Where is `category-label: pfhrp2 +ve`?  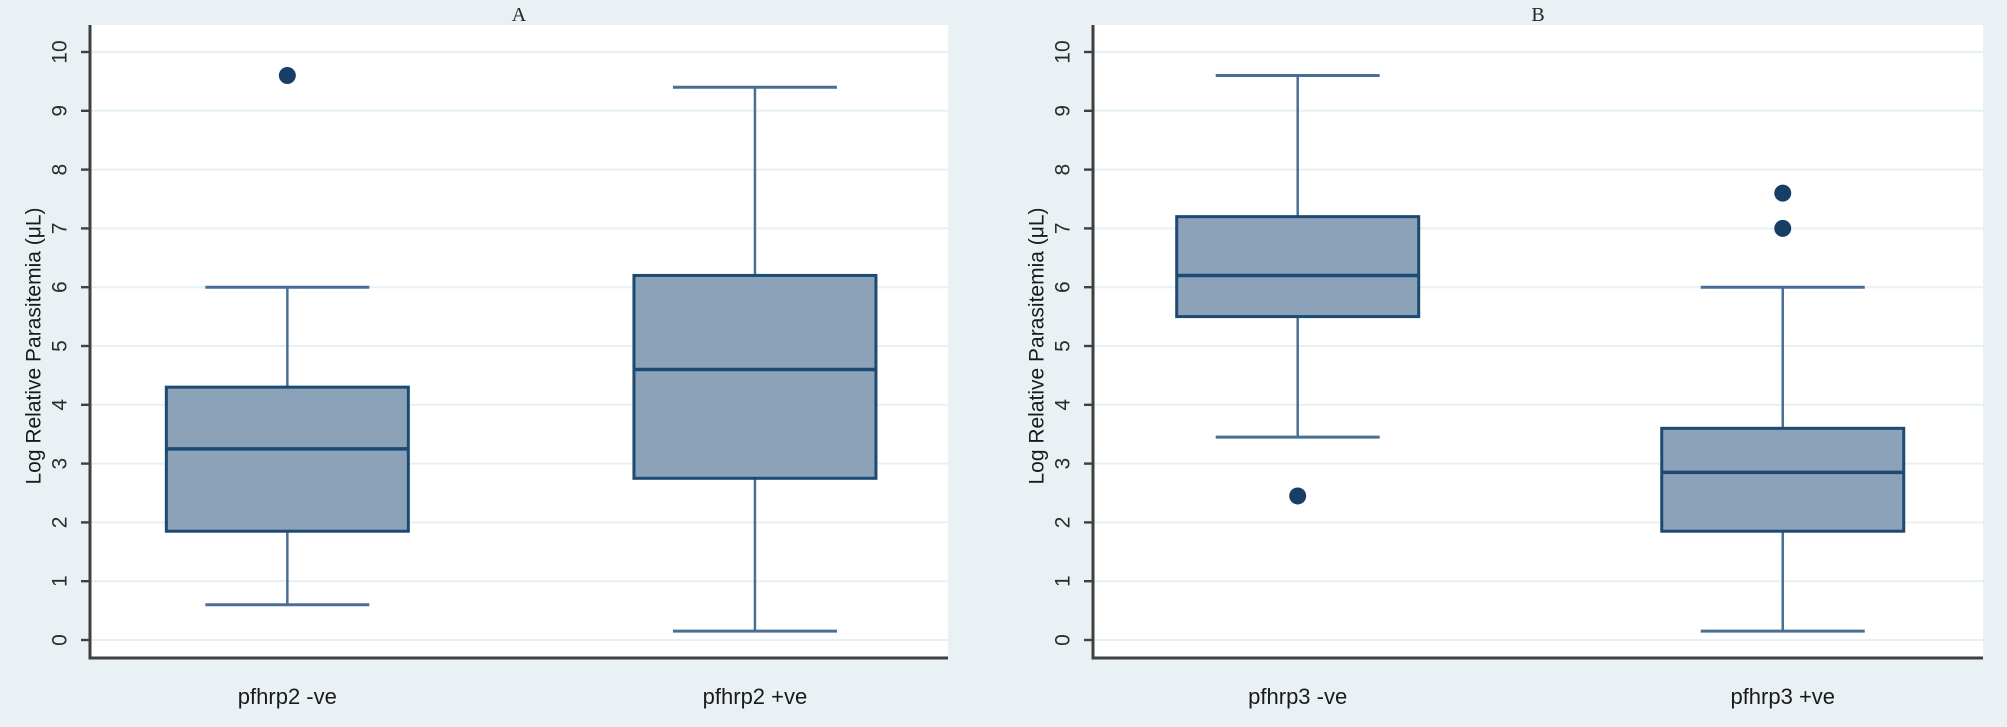 category-label: pfhrp2 +ve is located at coordinates (755, 696).